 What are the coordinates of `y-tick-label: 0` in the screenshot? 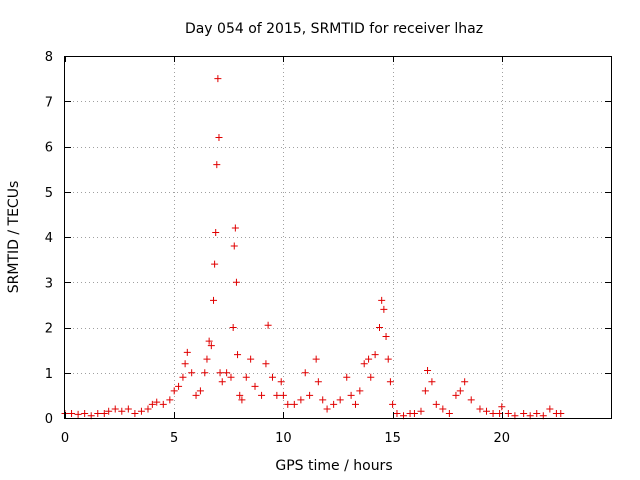 It's located at (49, 419).